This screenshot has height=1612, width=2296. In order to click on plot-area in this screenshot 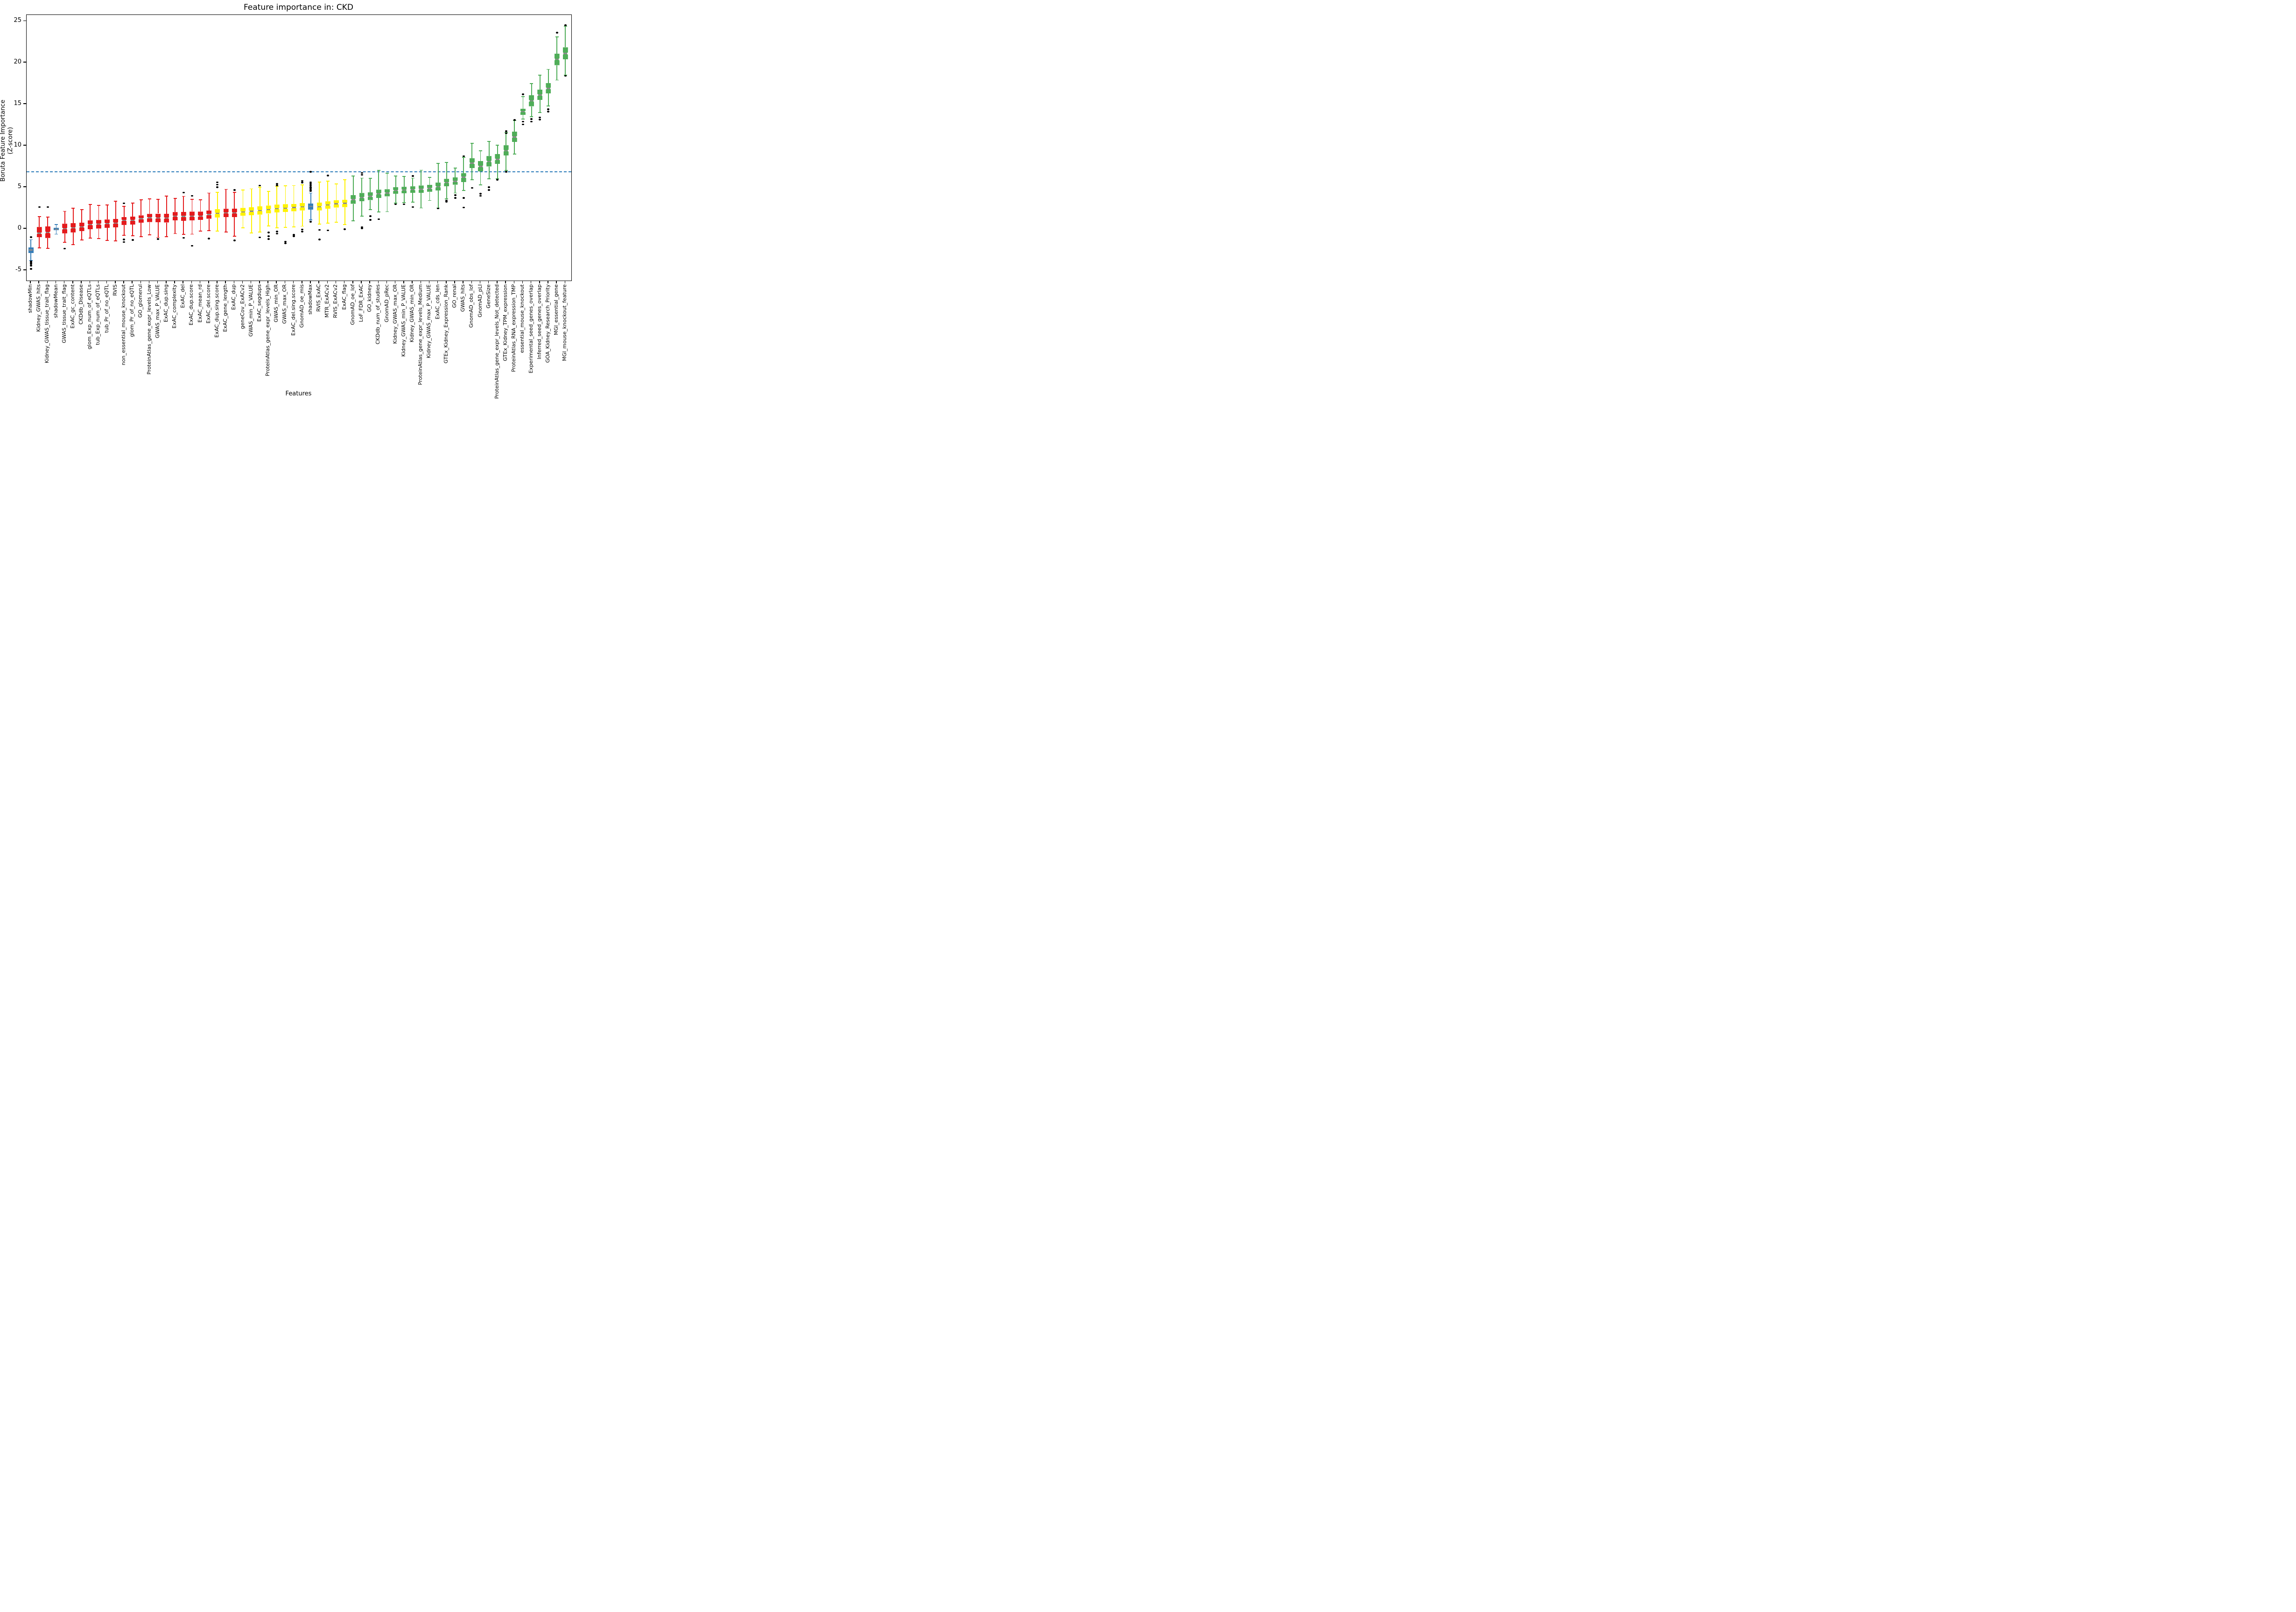, I will do `click(299, 147)`.